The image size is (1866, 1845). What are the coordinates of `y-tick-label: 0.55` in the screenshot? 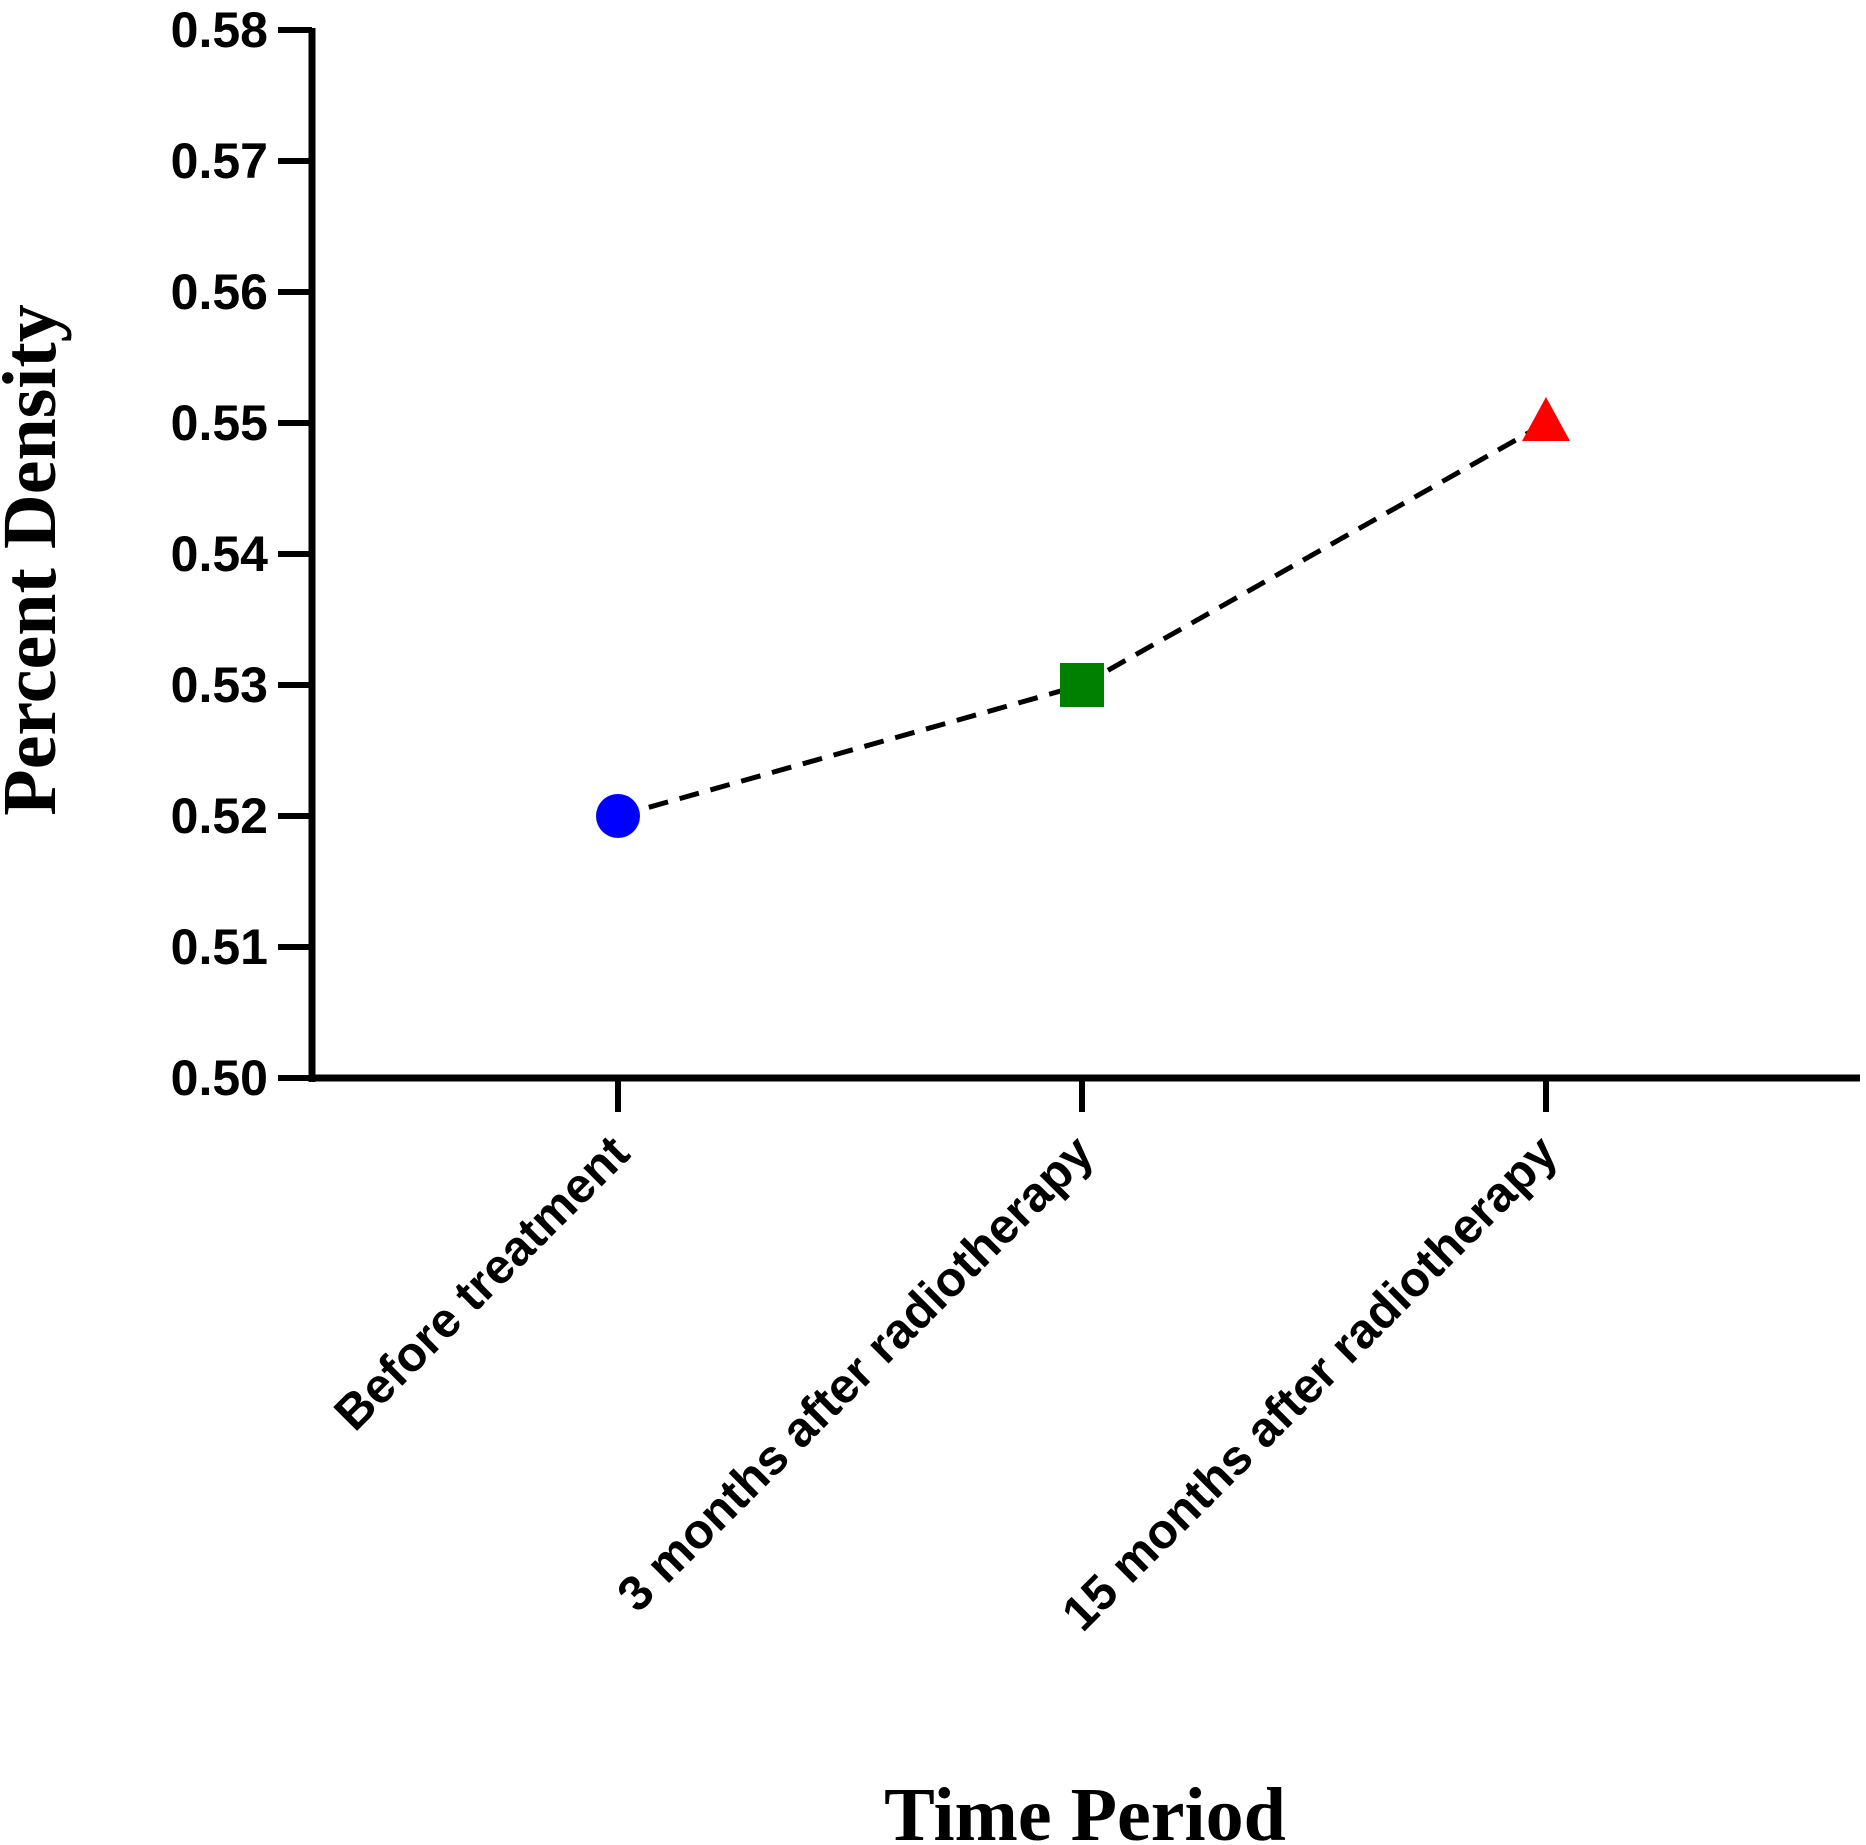 It's located at (219, 423).